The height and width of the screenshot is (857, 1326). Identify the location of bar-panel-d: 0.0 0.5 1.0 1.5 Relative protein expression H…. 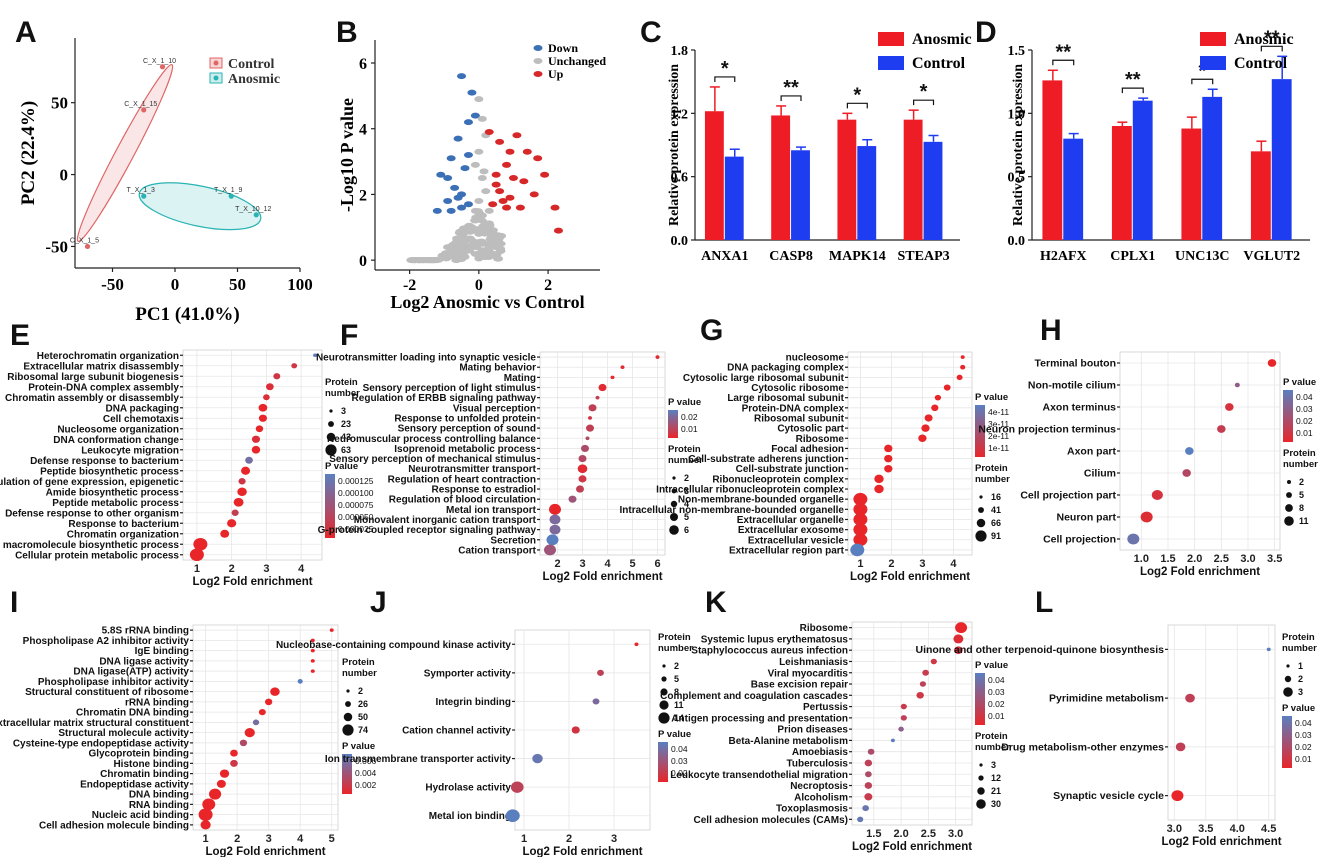
(1159, 145).